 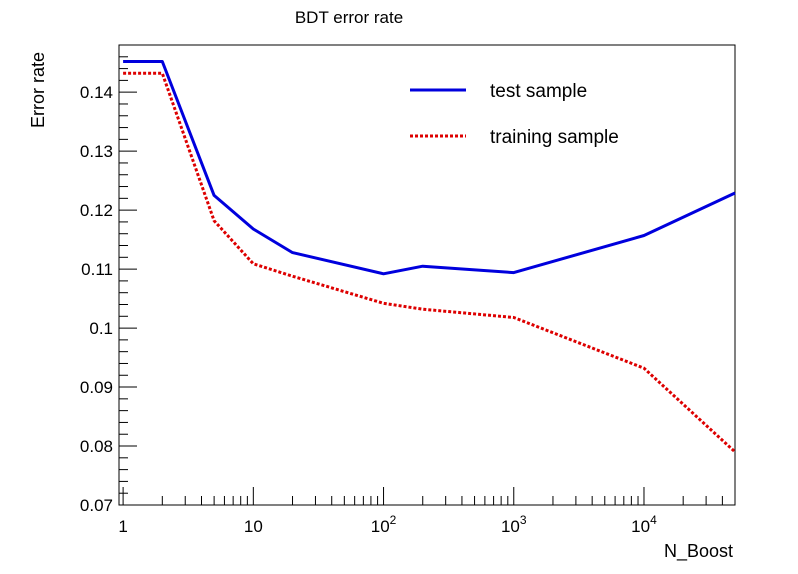 I want to click on y-tick-label: 0.14, so click(x=96, y=92).